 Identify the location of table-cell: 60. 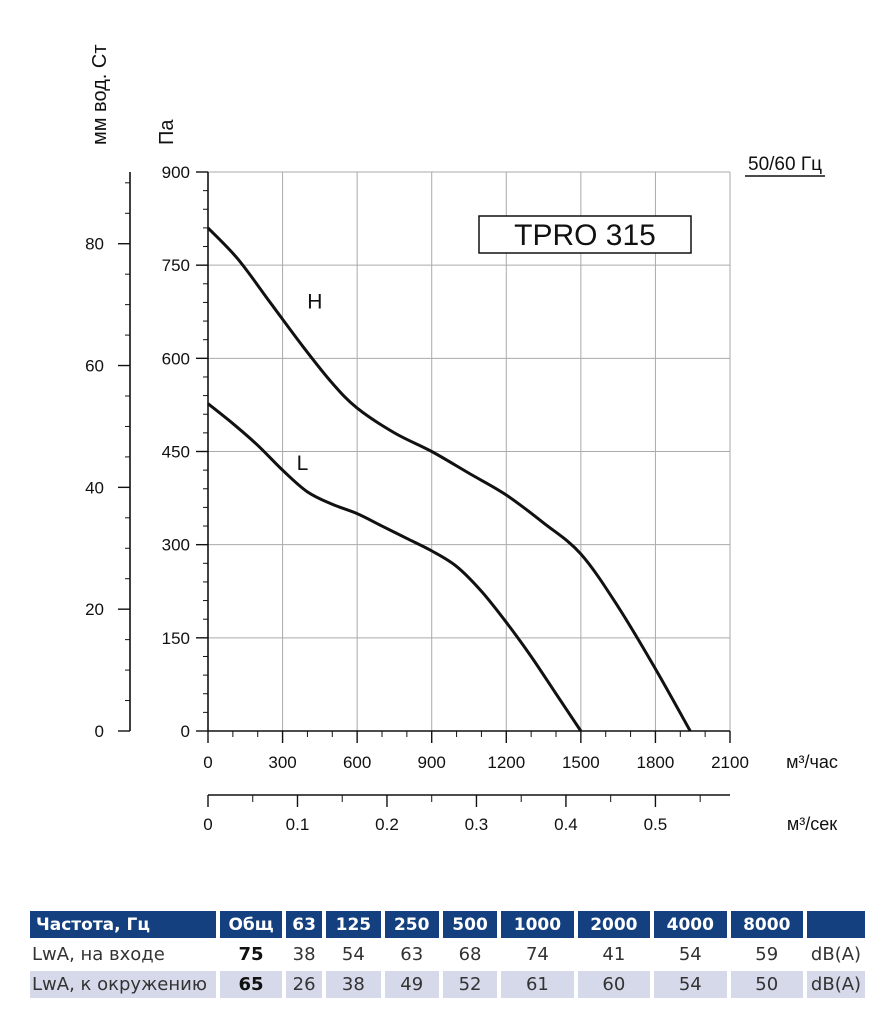
(614, 984).